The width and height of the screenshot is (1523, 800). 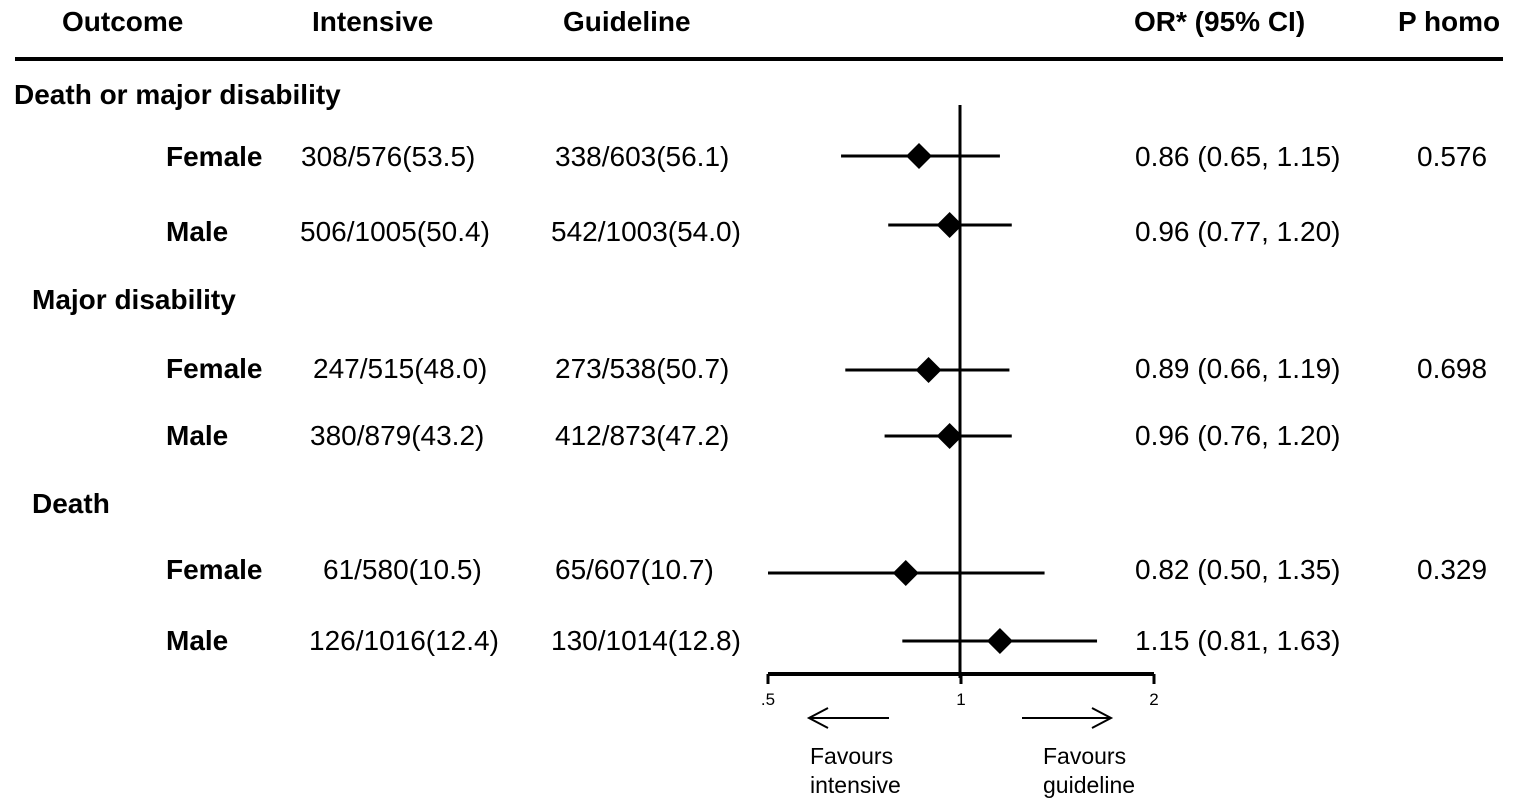 What do you see at coordinates (1449, 21) in the screenshot?
I see `header-p-homo: P homo` at bounding box center [1449, 21].